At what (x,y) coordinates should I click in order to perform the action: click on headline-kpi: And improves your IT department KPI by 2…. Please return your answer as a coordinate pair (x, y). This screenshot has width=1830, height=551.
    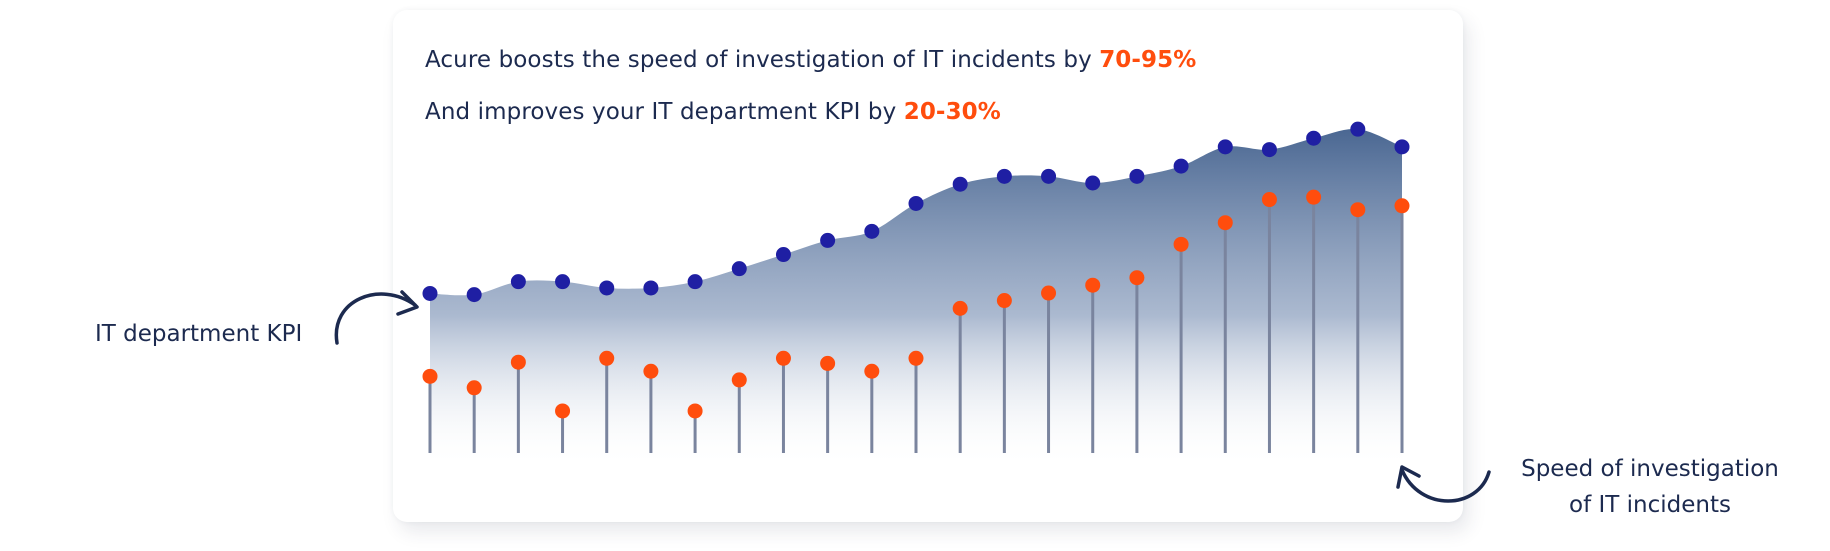
    Looking at the image, I should click on (713, 112).